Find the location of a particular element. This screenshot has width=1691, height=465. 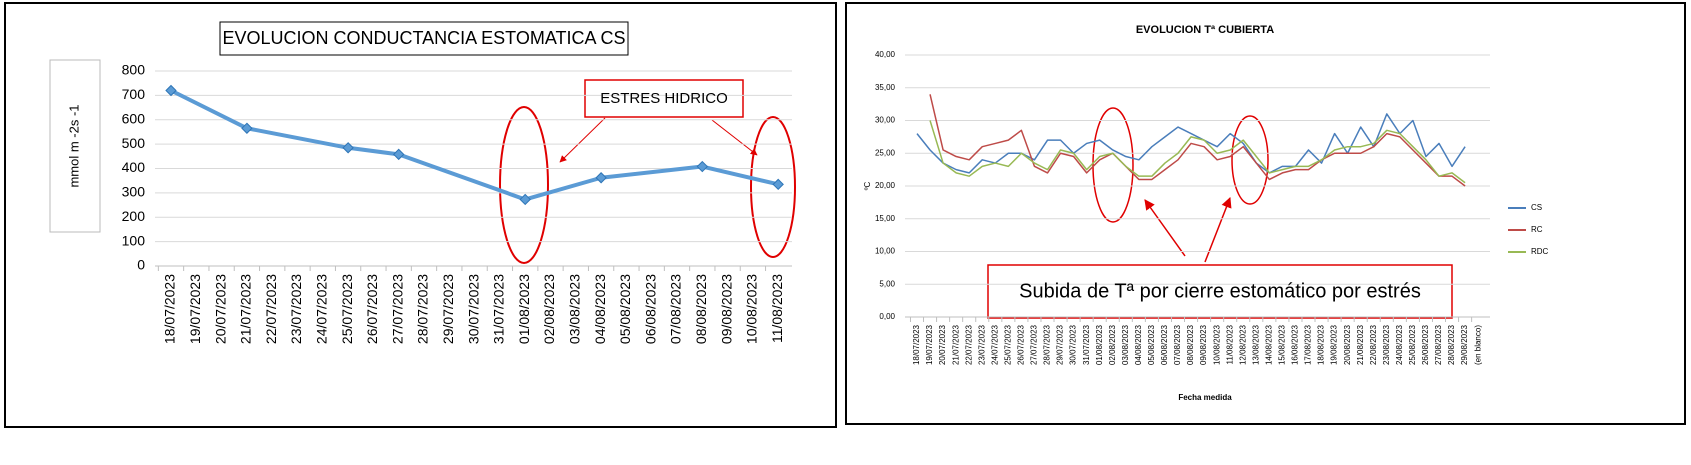

x-tick-label: 03/08/2023 is located at coordinates (575, 309).